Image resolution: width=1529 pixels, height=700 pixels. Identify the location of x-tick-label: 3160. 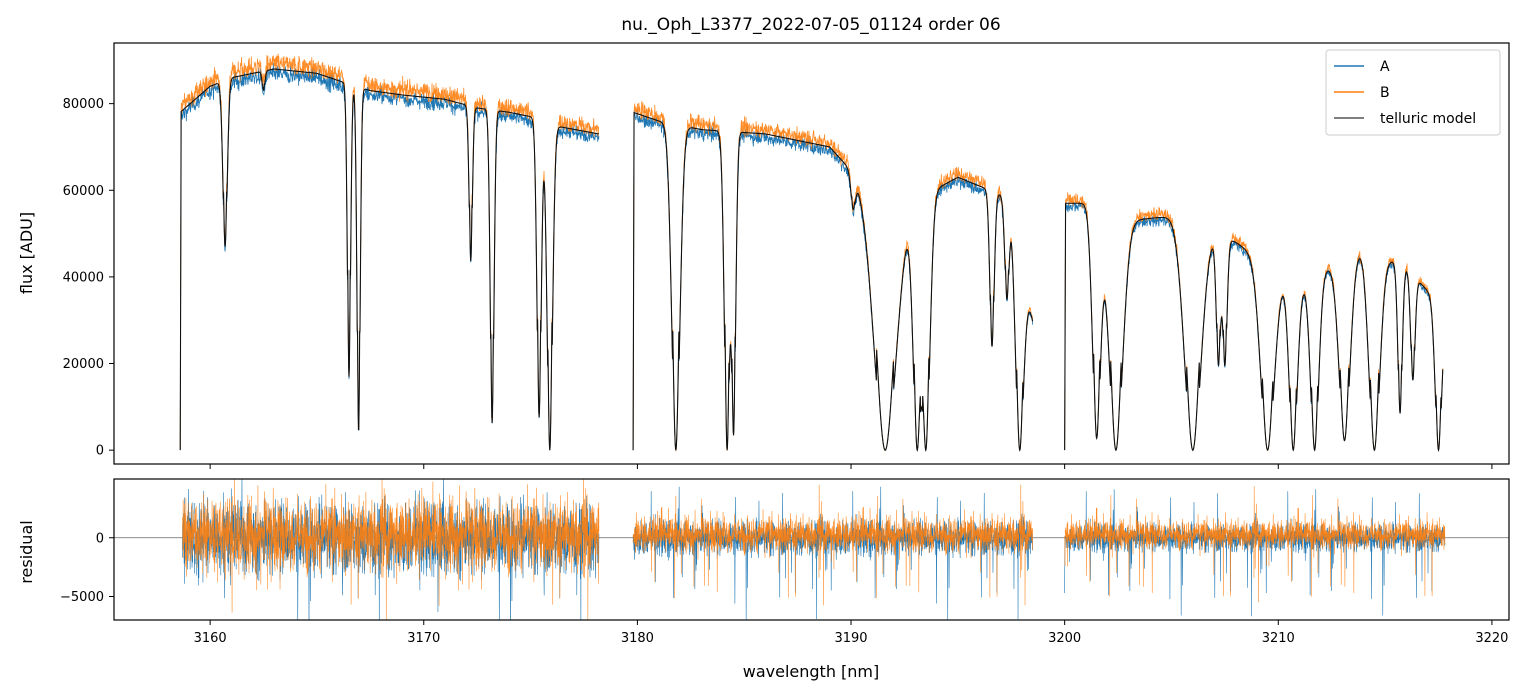
(210, 638).